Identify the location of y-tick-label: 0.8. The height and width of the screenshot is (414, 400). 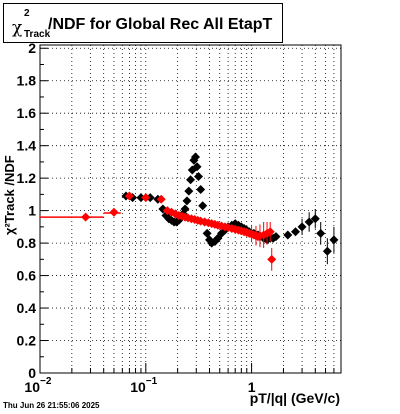
(27, 243).